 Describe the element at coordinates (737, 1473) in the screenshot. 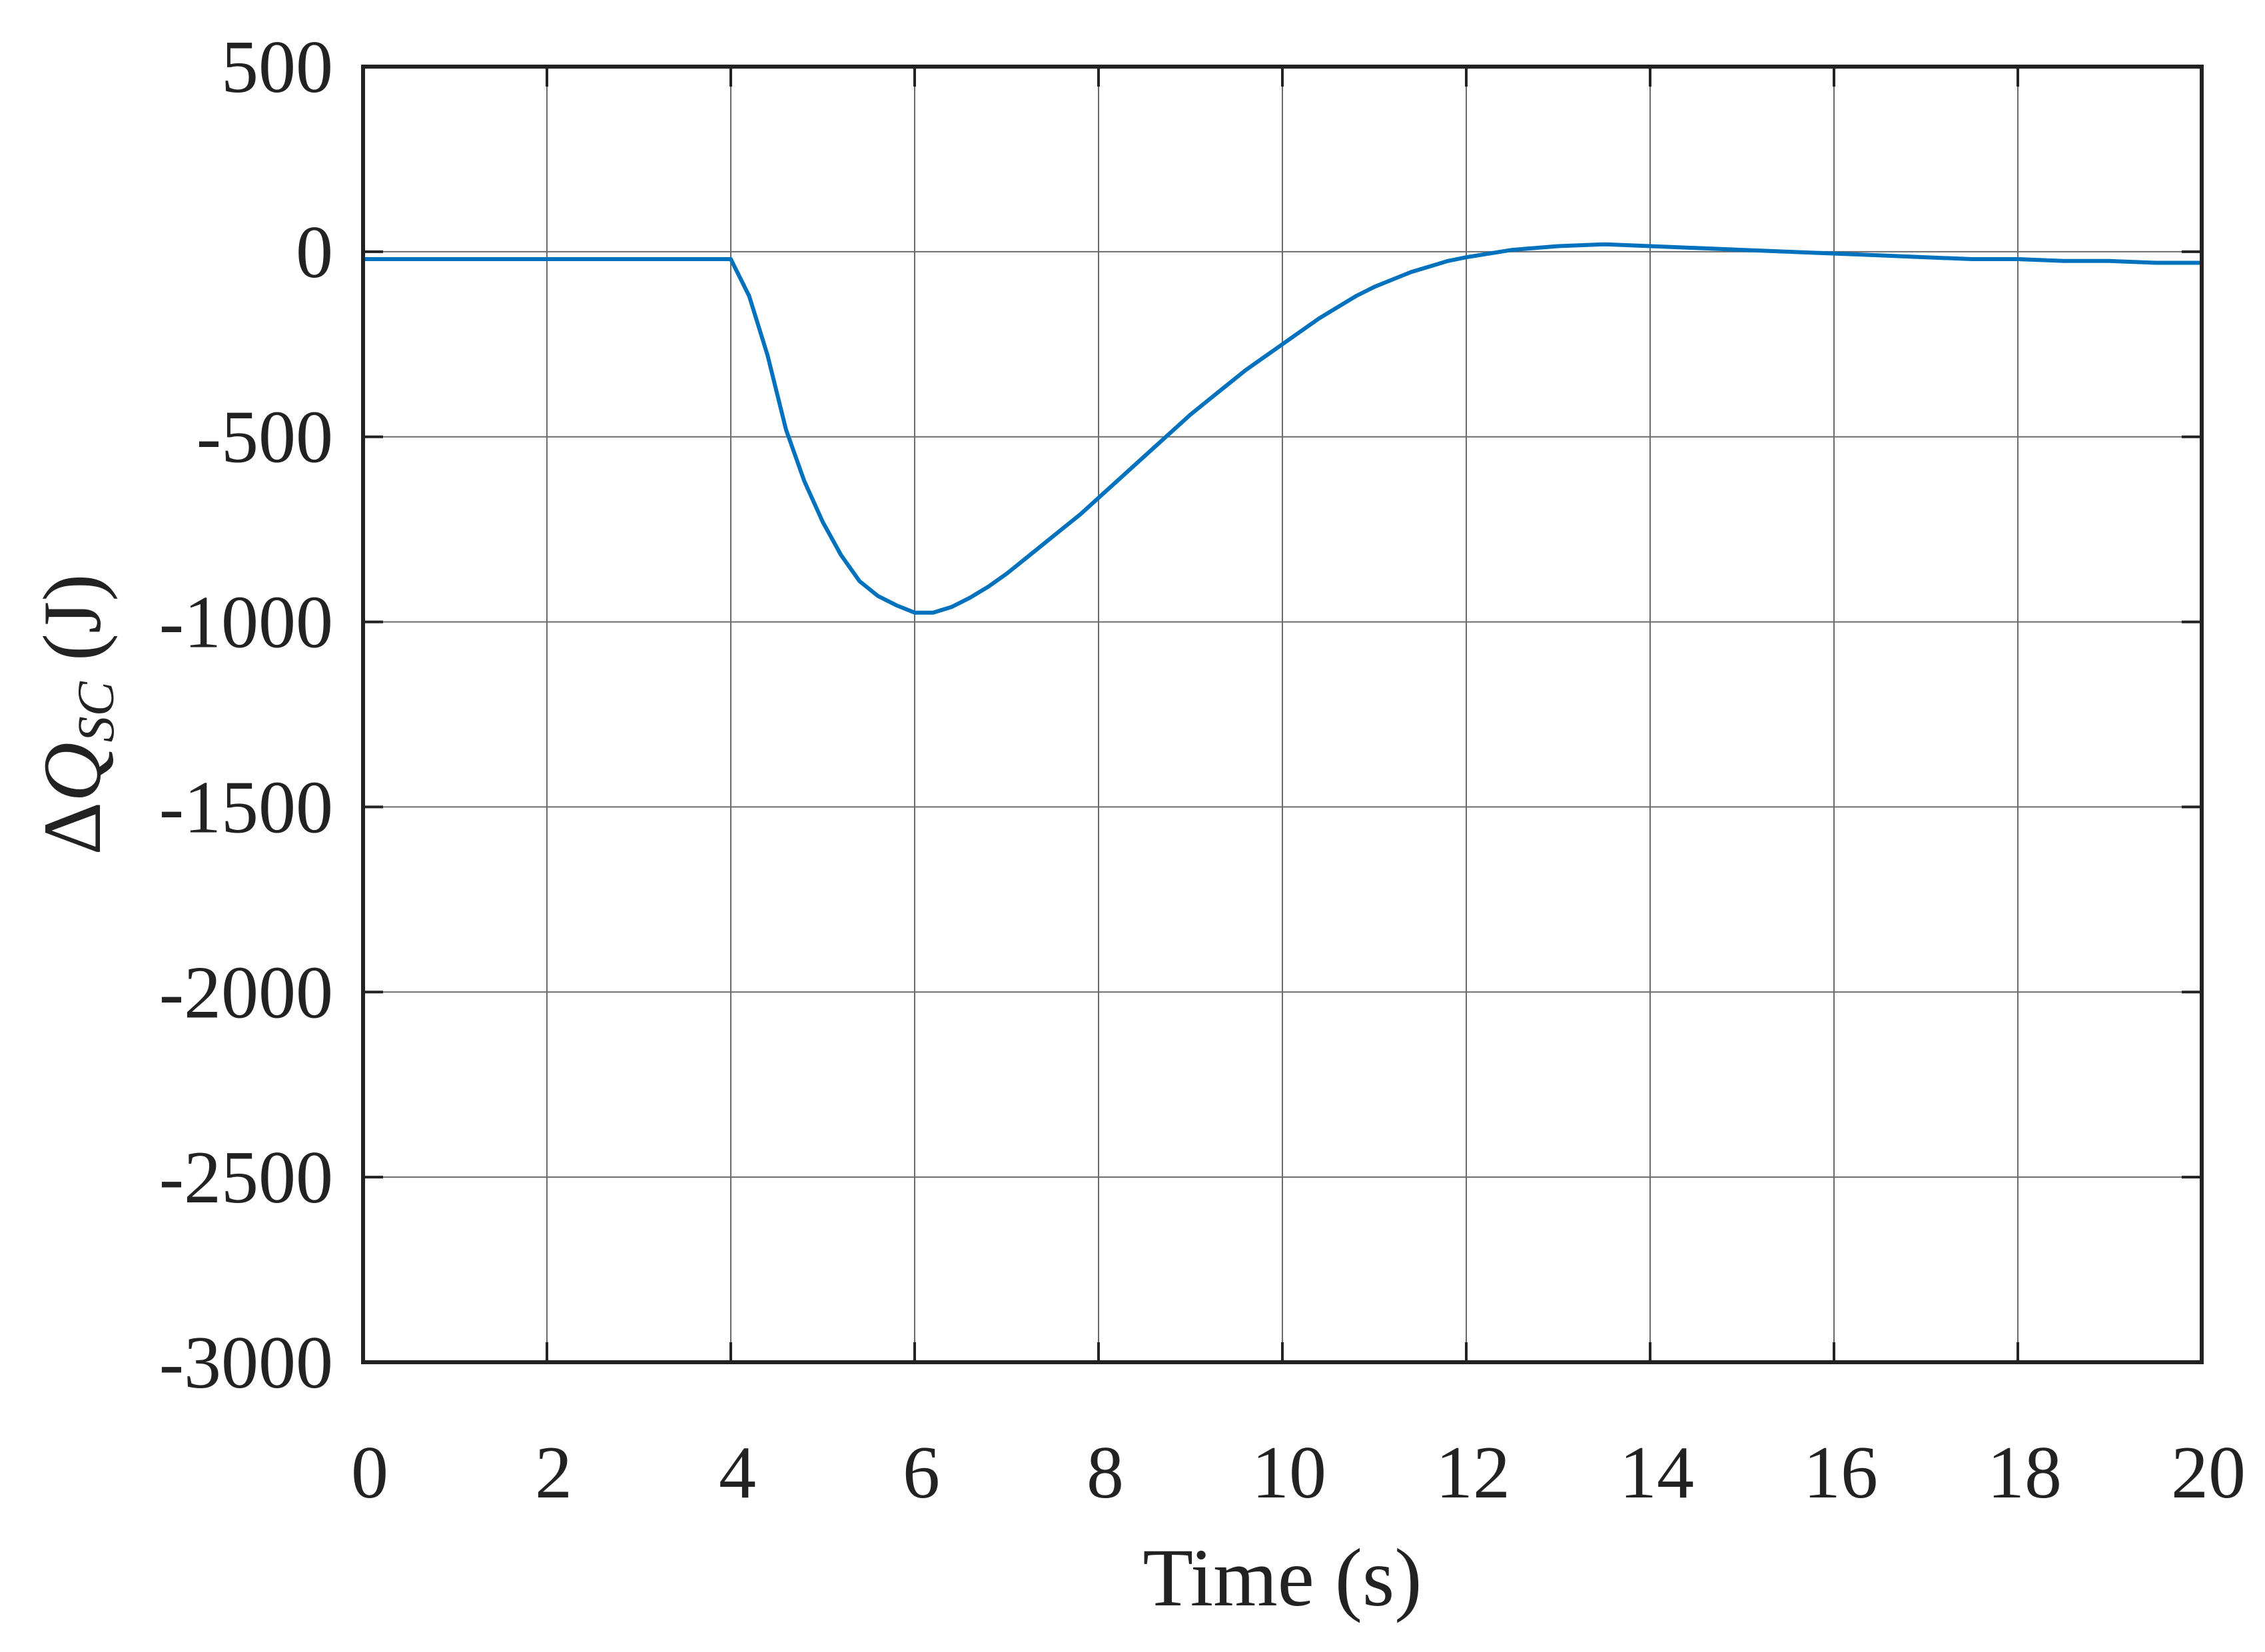

I see `x-tick-label: 4` at that location.